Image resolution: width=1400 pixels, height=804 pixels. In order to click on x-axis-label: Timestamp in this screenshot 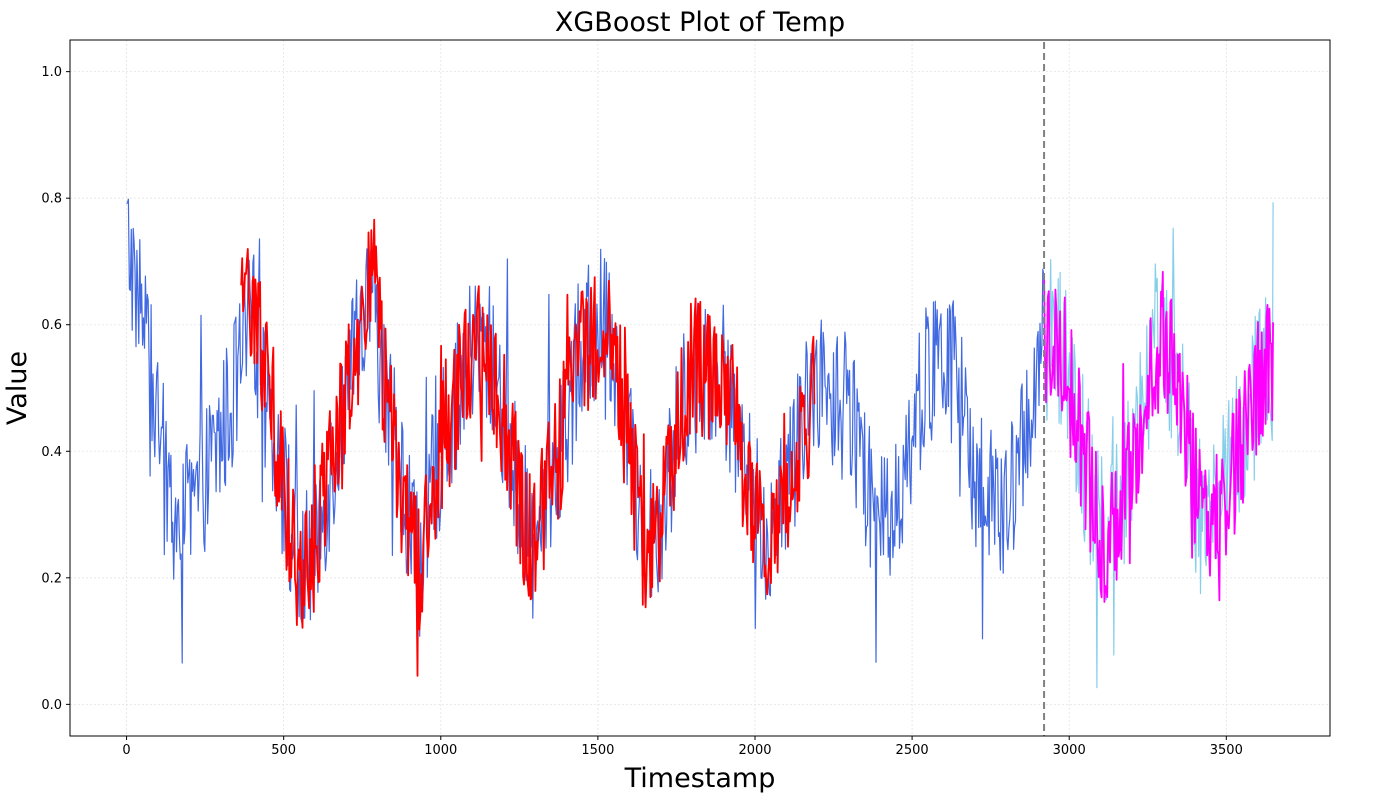, I will do `click(700, 778)`.